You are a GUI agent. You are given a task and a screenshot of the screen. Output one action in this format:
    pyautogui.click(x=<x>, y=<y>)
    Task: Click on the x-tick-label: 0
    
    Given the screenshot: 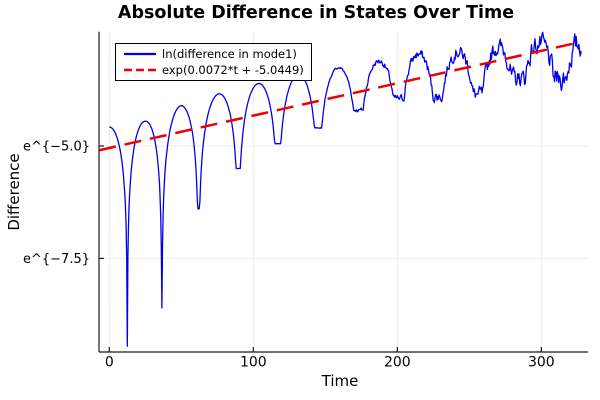 What is the action you would take?
    pyautogui.click(x=109, y=363)
    